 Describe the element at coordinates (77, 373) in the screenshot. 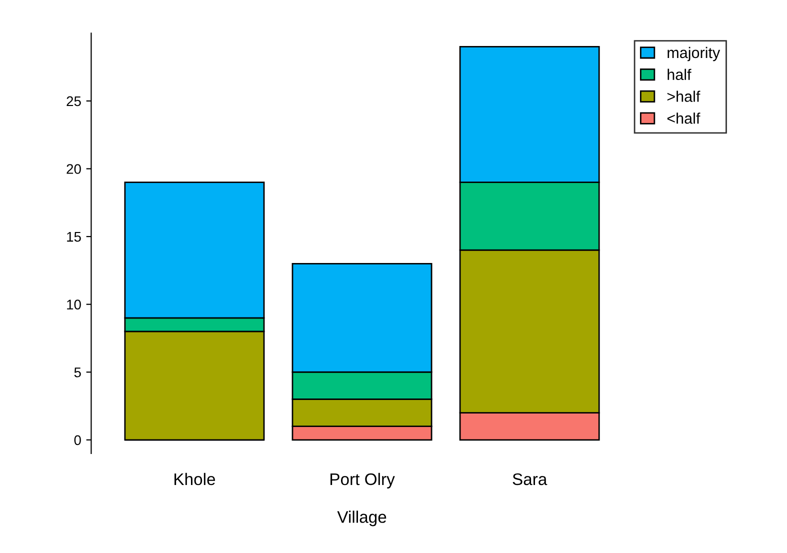

I see `y-tick-label: 5` at that location.